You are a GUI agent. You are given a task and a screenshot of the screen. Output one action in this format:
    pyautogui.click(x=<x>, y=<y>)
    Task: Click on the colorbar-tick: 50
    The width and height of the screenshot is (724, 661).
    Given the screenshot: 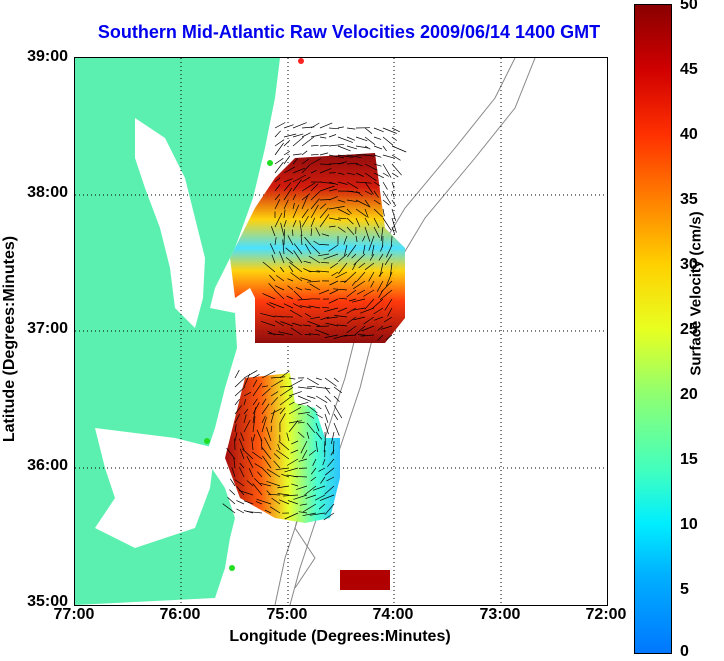 What is the action you would take?
    pyautogui.click(x=689, y=7)
    